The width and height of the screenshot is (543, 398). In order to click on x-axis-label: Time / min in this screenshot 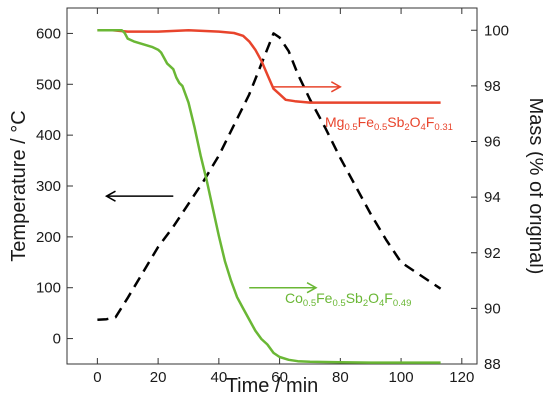, I will do `click(272, 386)`.